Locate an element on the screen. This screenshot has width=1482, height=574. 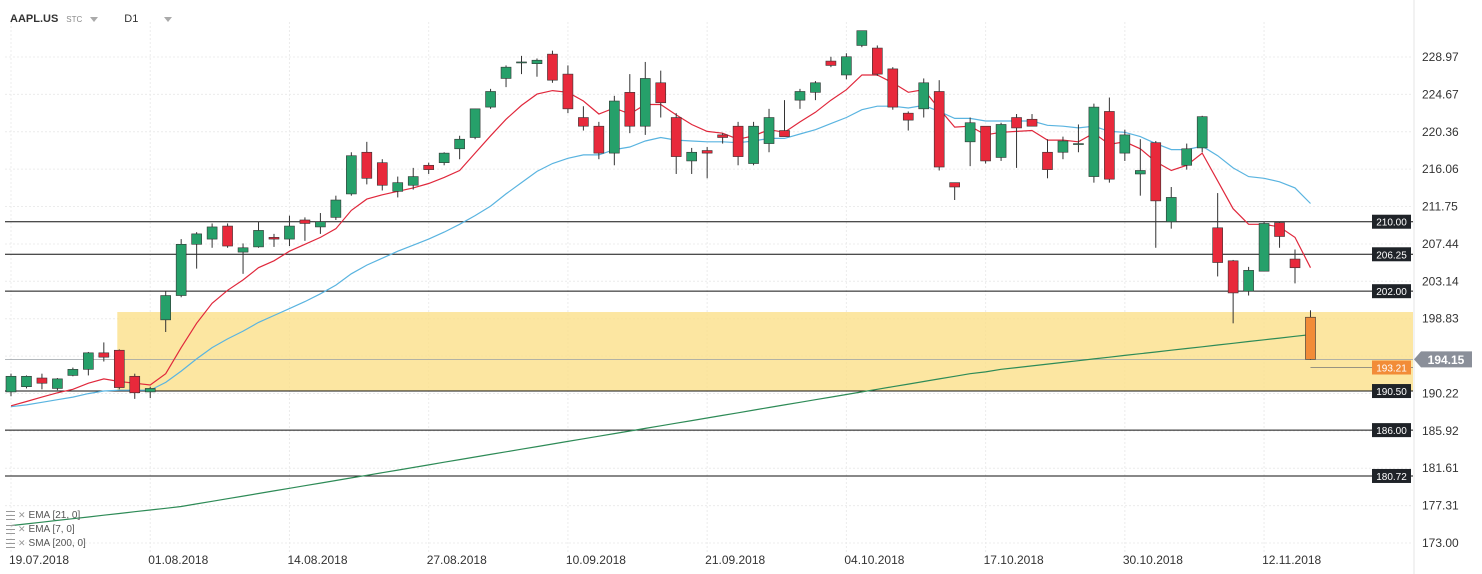
level-tag: 180.72 is located at coordinates (1391, 475).